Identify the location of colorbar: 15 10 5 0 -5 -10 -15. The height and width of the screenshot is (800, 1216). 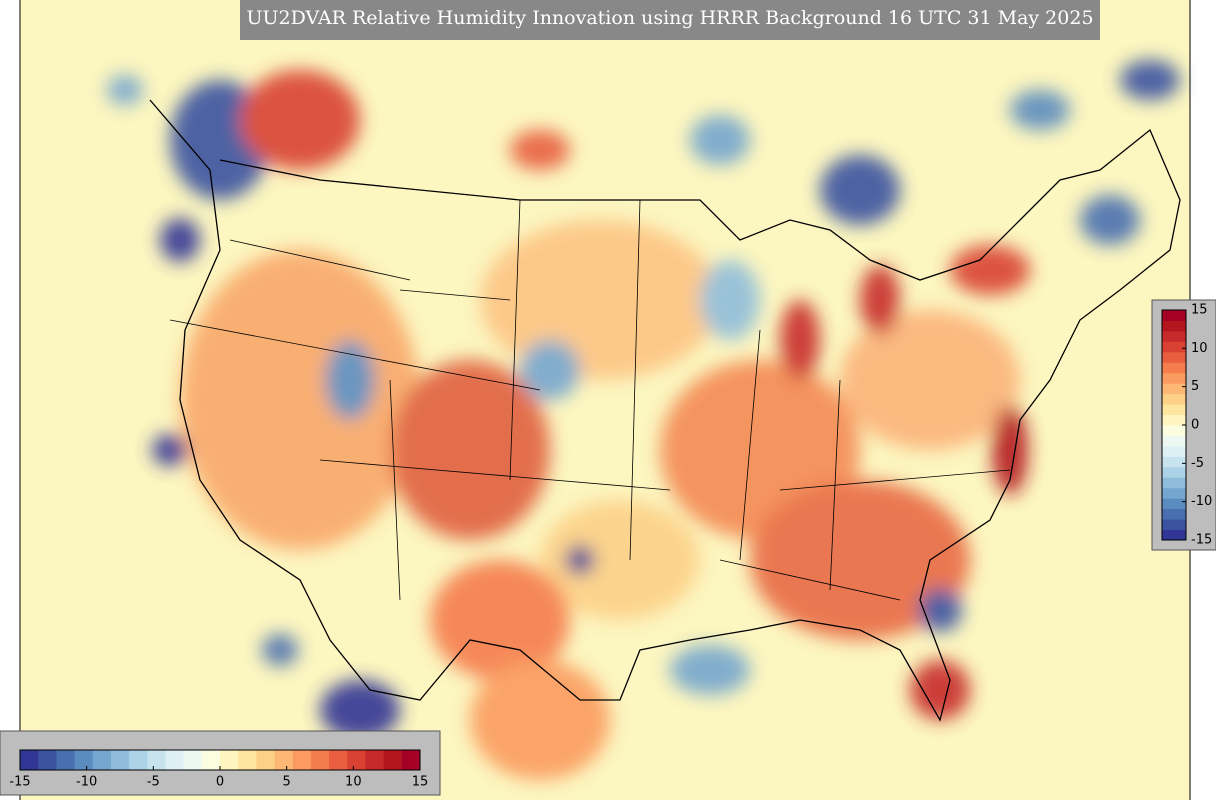
(1186, 425).